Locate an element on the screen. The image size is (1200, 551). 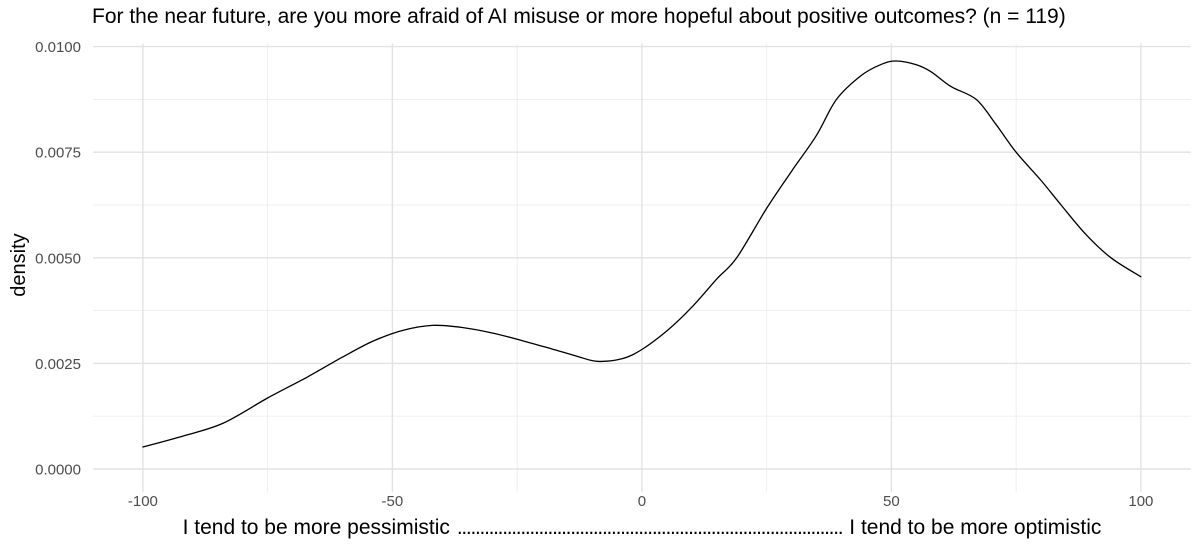
y-tick-label: 0.0050 is located at coordinates (58, 258).